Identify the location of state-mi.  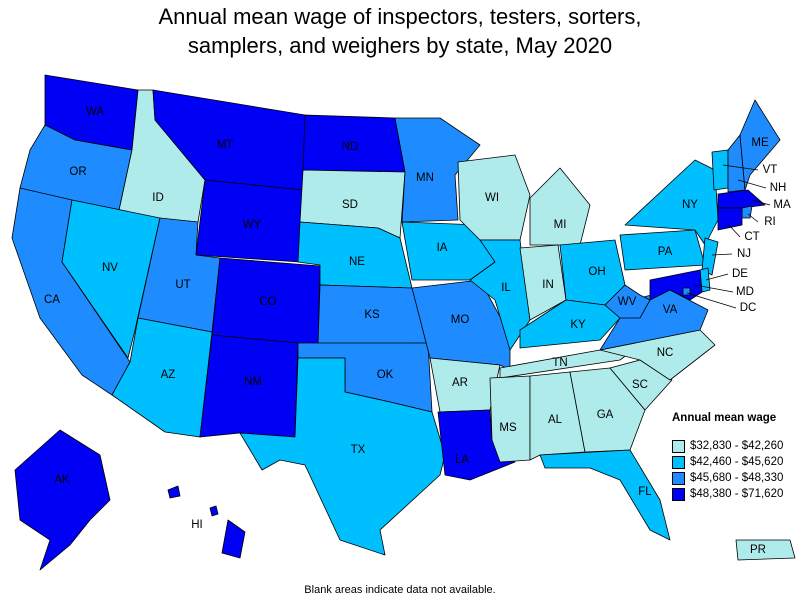
(560, 206).